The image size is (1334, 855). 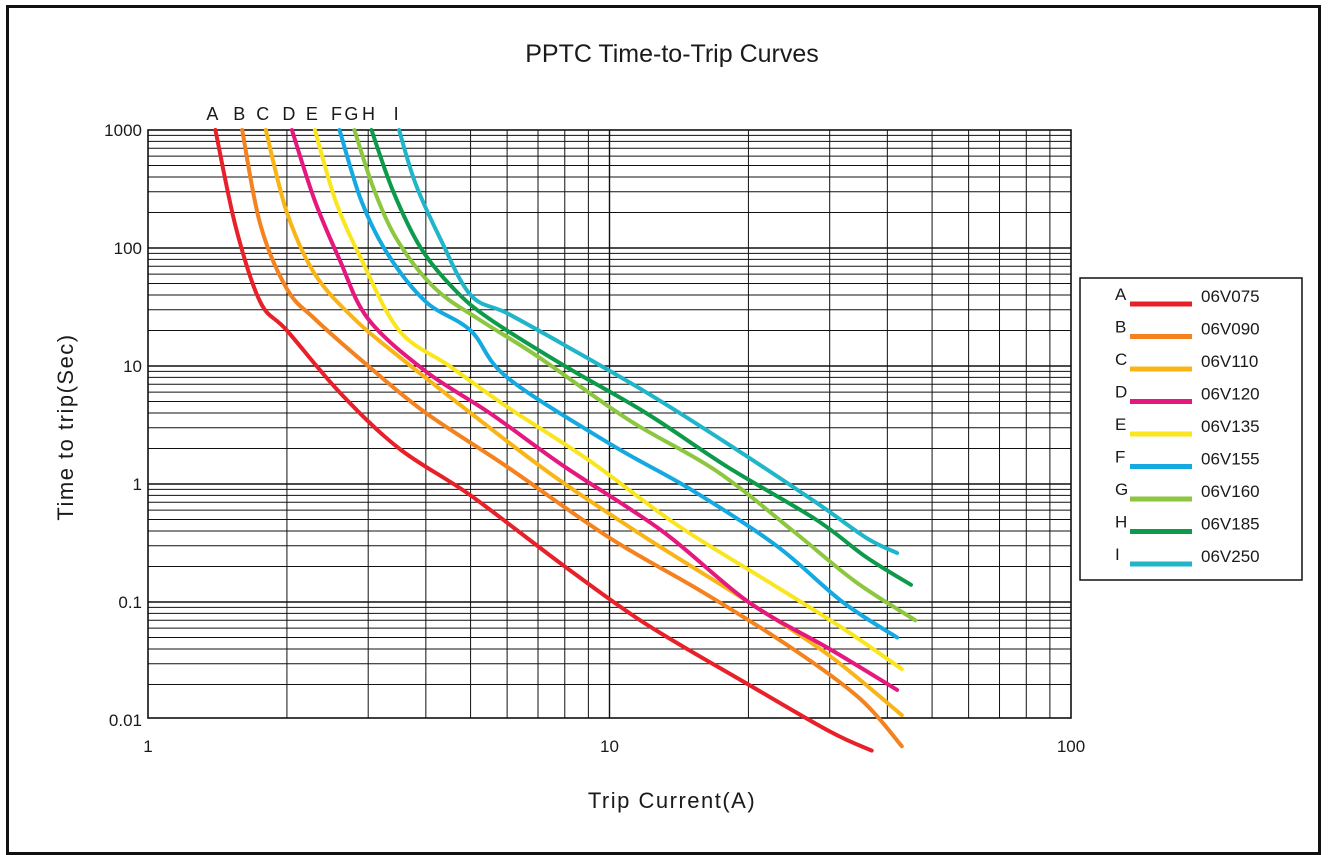 What do you see at coordinates (288, 114) in the screenshot?
I see `curve-letter-D: D` at bounding box center [288, 114].